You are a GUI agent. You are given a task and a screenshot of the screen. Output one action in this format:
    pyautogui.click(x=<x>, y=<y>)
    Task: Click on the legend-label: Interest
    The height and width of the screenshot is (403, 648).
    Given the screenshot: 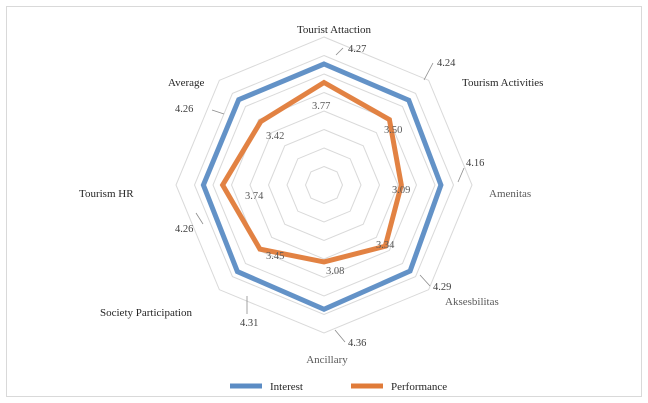 What is the action you would take?
    pyautogui.click(x=286, y=387)
    